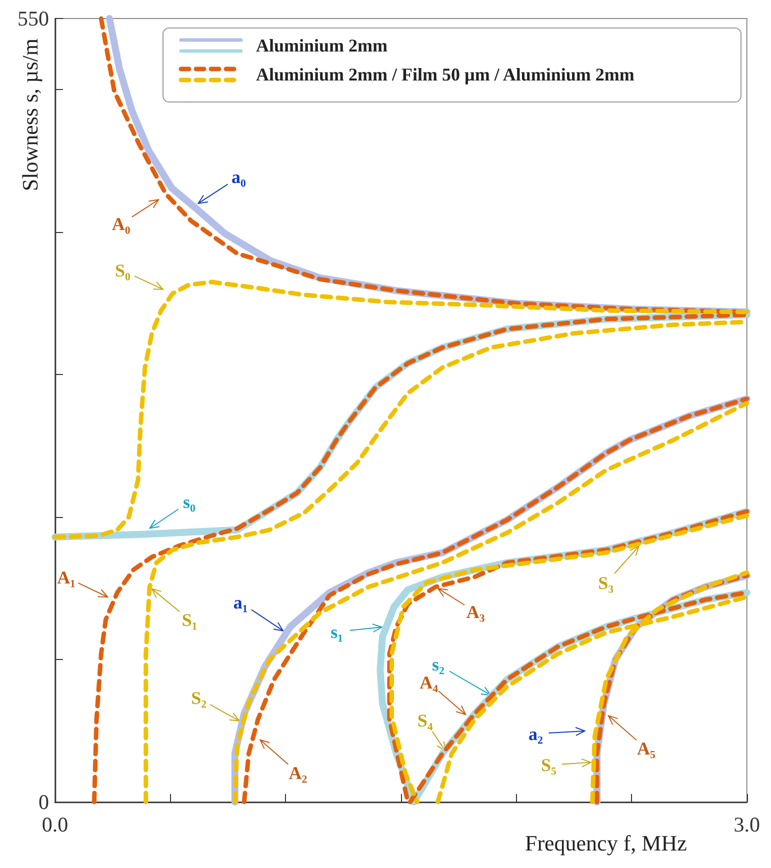 The width and height of the screenshot is (771, 868). I want to click on y-tick-label: 0, so click(43, 802).